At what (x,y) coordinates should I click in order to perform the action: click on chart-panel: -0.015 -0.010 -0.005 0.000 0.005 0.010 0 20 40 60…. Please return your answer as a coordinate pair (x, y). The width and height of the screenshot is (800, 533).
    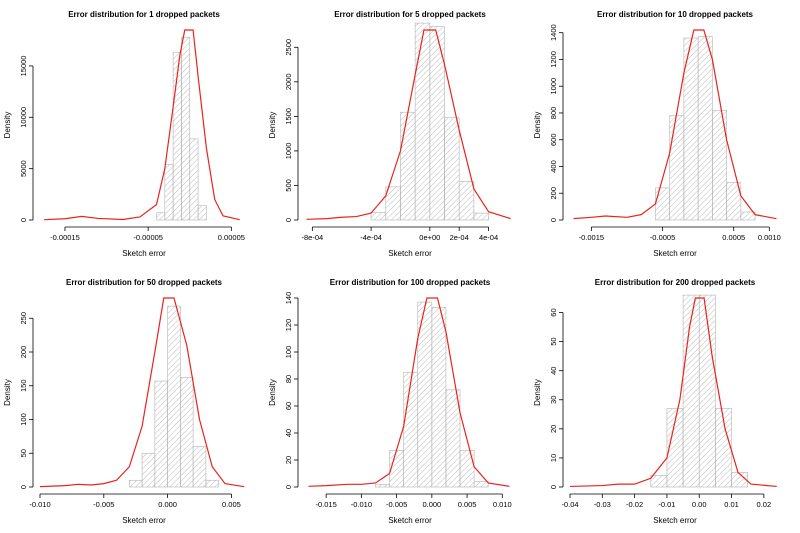
    Looking at the image, I should click on (390, 401).